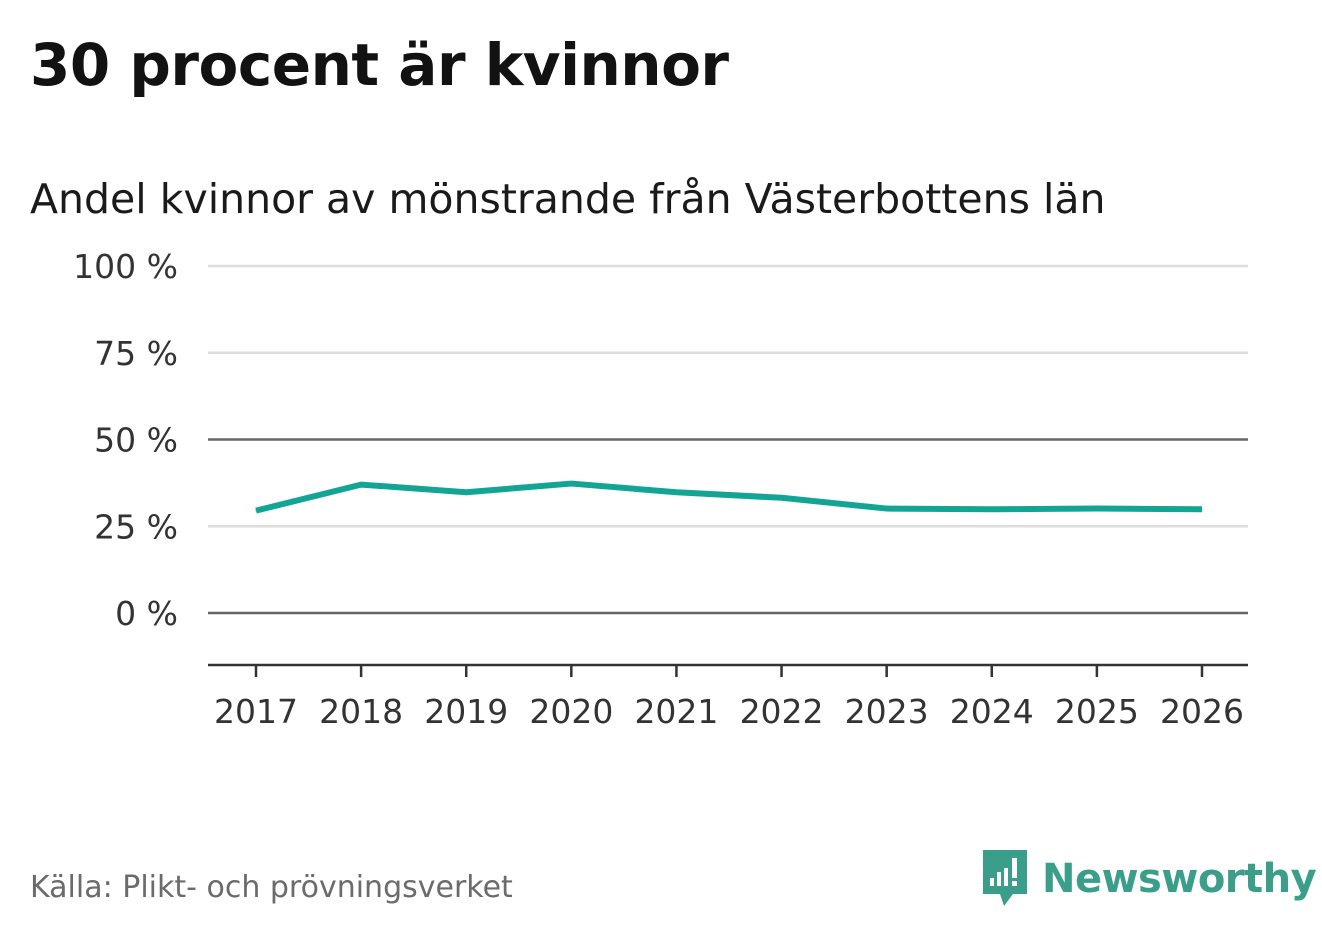 The width and height of the screenshot is (1322, 939). Describe the element at coordinates (136, 526) in the screenshot. I see `y-tick-label: 25 %` at that location.